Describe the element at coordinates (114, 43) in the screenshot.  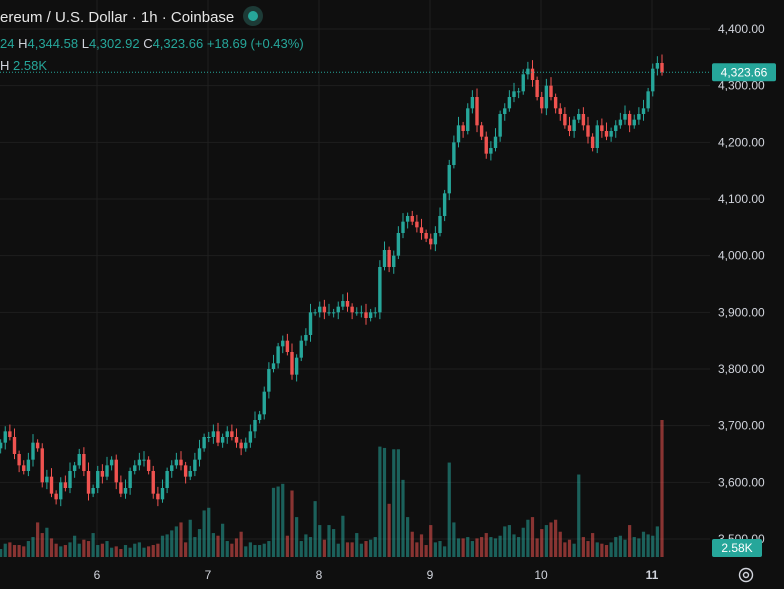
I see `low-value: 4,302.92` at that location.